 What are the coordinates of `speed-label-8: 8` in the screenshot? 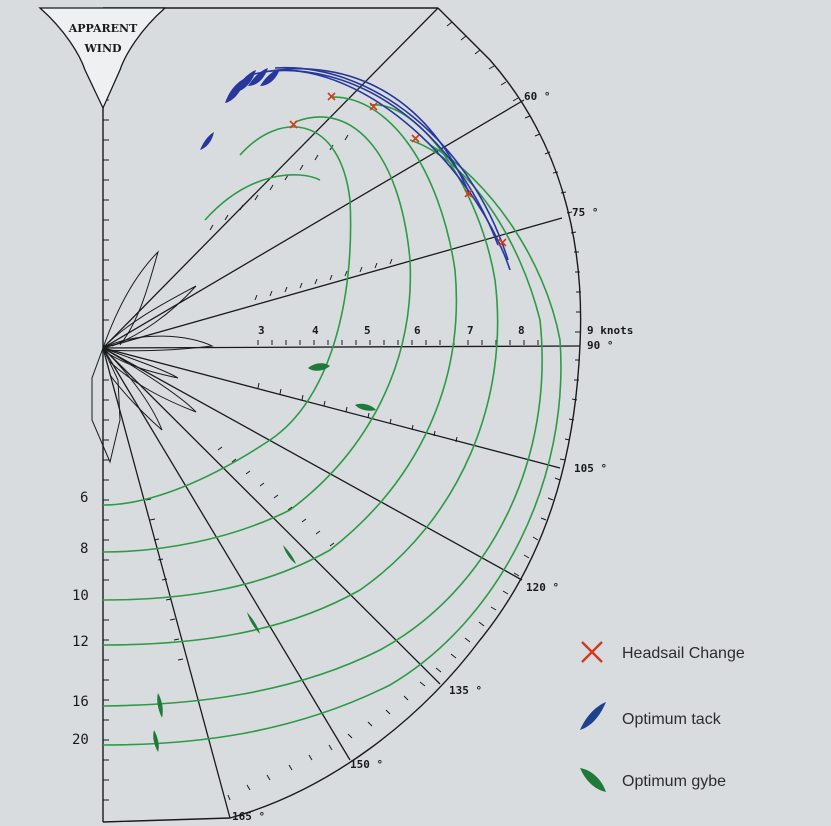 It's located at (521, 330).